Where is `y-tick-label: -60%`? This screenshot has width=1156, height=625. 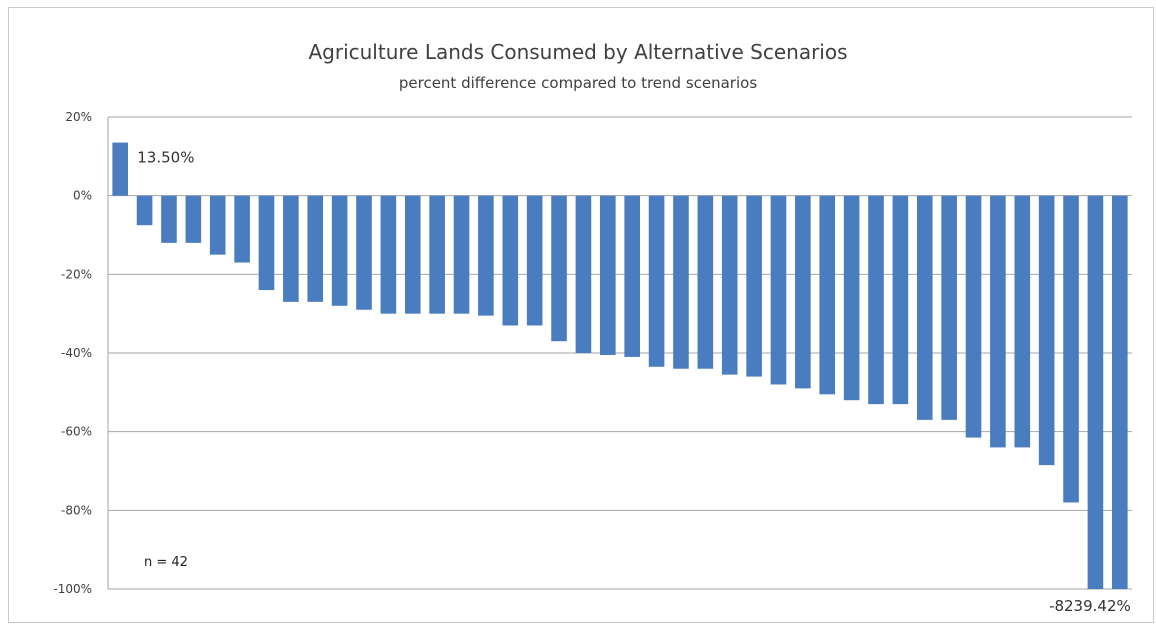
y-tick-label: -60% is located at coordinates (76, 432).